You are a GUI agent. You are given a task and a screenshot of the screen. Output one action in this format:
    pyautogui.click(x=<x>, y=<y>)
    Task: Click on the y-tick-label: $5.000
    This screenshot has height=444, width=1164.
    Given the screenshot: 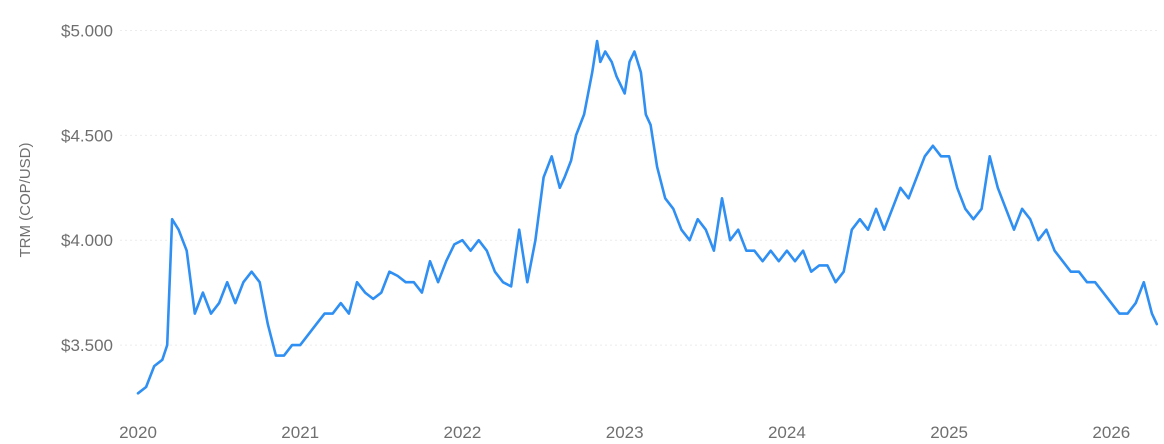 What is the action you would take?
    pyautogui.click(x=87, y=30)
    